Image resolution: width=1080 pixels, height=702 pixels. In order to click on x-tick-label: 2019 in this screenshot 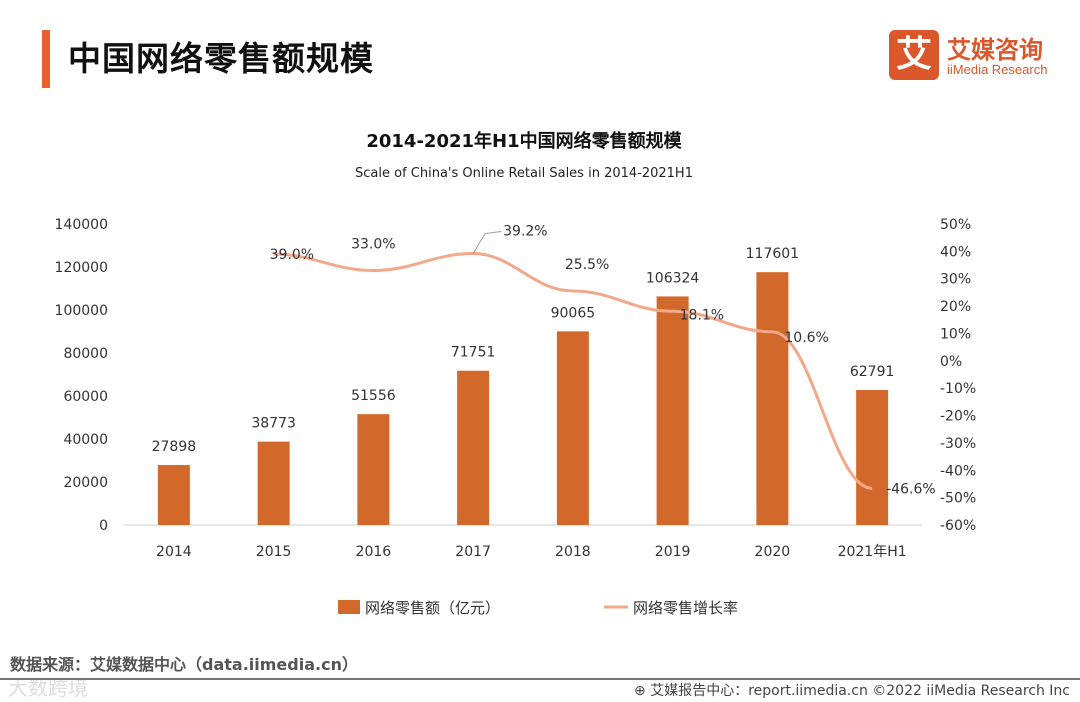, I will do `click(673, 552)`.